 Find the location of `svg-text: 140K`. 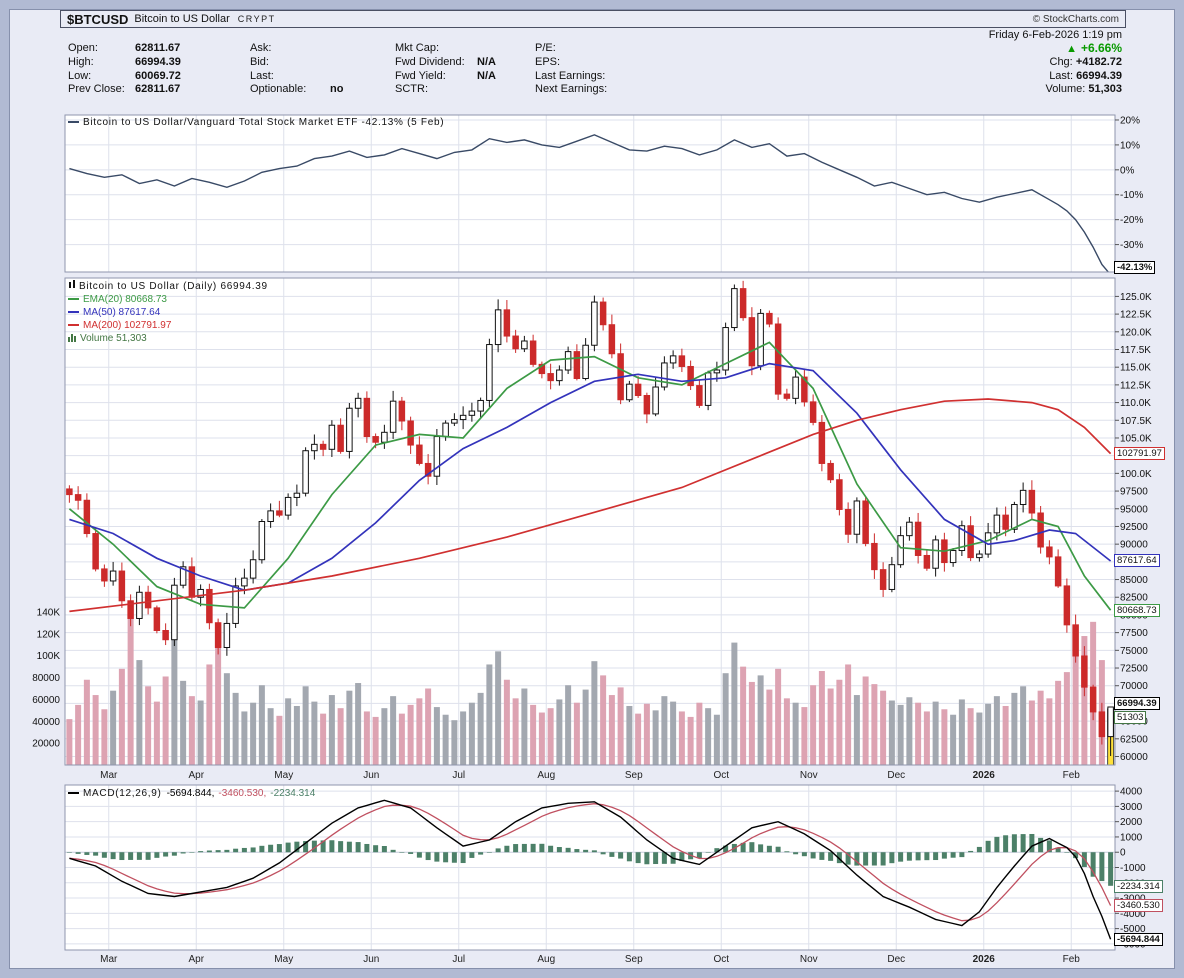

svg-text: 140K is located at coordinates (49, 613).